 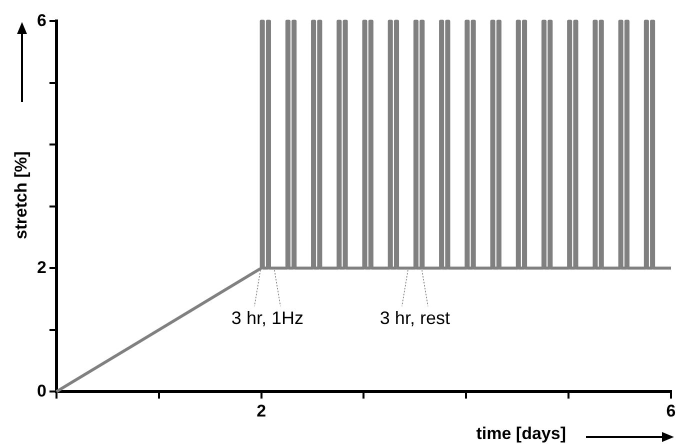 I want to click on annotation: 3 hr, rest, so click(x=415, y=318).